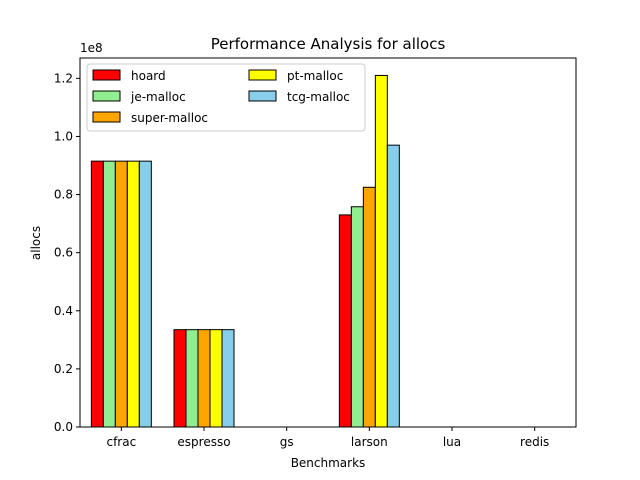 The image size is (640, 480). What do you see at coordinates (318, 97) in the screenshot?
I see `legend-label-tcg-malloc: tcg-malloc` at bounding box center [318, 97].